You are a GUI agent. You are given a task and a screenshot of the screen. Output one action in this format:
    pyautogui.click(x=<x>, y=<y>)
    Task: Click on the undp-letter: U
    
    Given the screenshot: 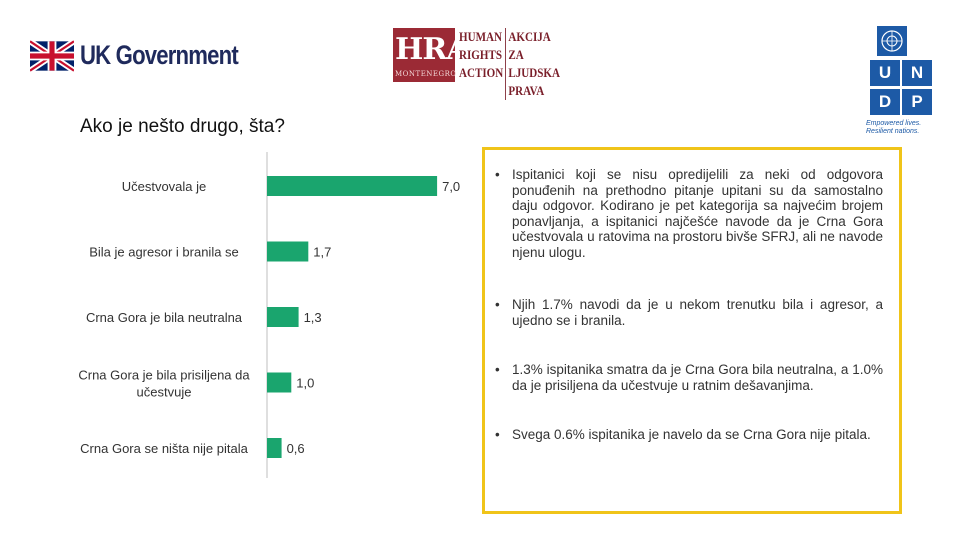 What is the action you would take?
    pyautogui.click(x=885, y=73)
    